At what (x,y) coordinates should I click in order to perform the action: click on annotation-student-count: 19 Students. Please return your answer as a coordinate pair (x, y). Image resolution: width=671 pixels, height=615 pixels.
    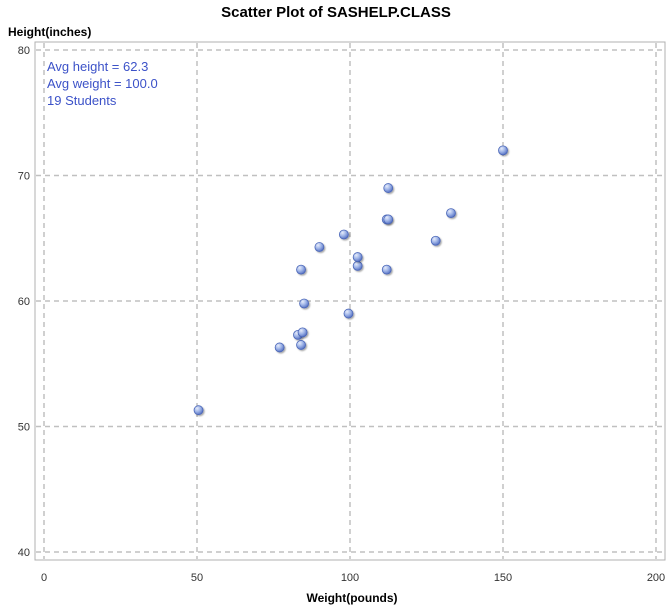
    Looking at the image, I should click on (82, 100).